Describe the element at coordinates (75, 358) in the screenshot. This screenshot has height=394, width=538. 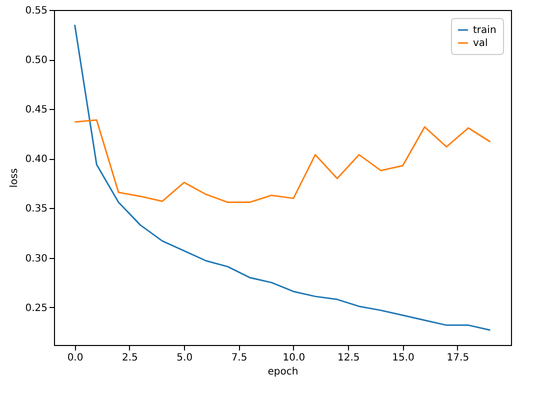
I see `x-tick-label: 0.0` at that location.